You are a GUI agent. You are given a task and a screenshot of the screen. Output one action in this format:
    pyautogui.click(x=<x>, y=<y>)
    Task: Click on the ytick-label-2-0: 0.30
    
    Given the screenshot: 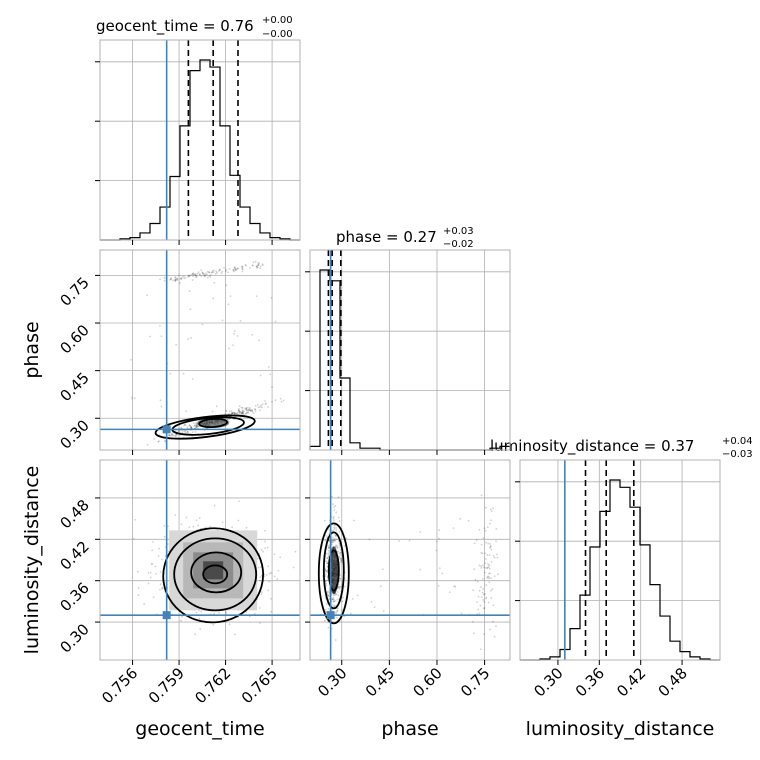 What is the action you would take?
    pyautogui.click(x=74, y=638)
    